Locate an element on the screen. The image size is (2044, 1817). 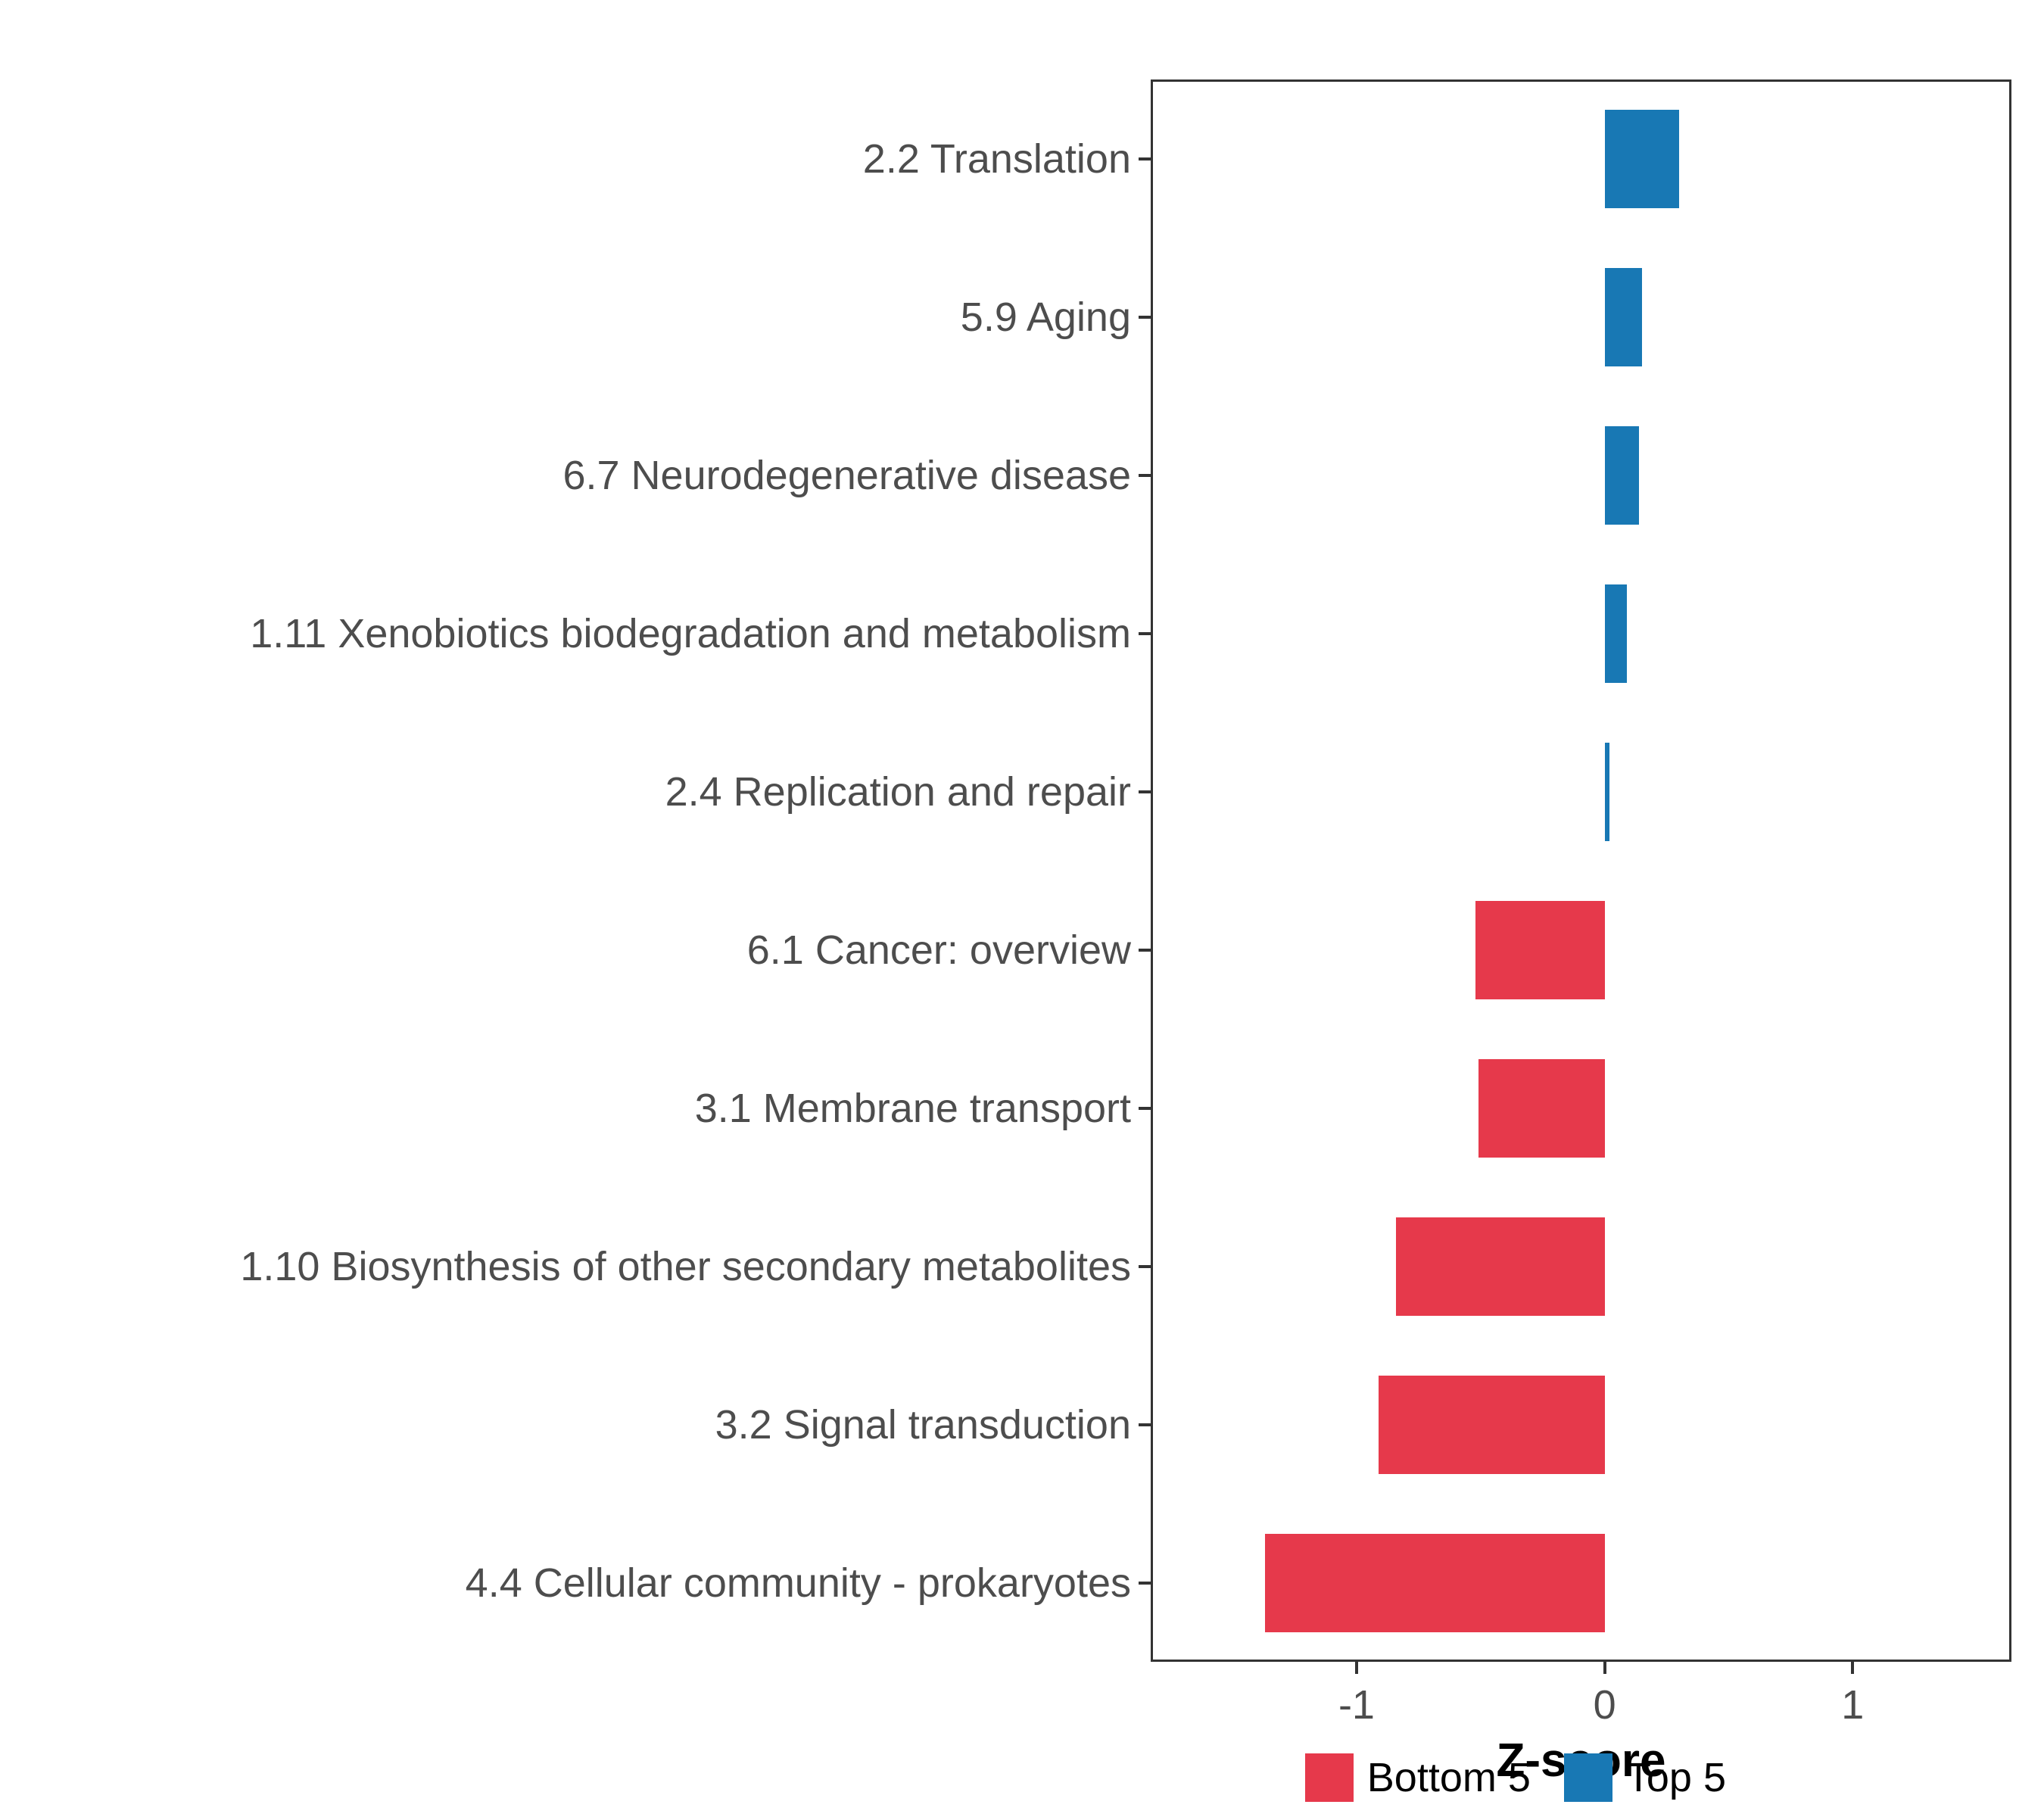
bar-4-4-cellular-community-prokaryotes is located at coordinates (1434, 1582).